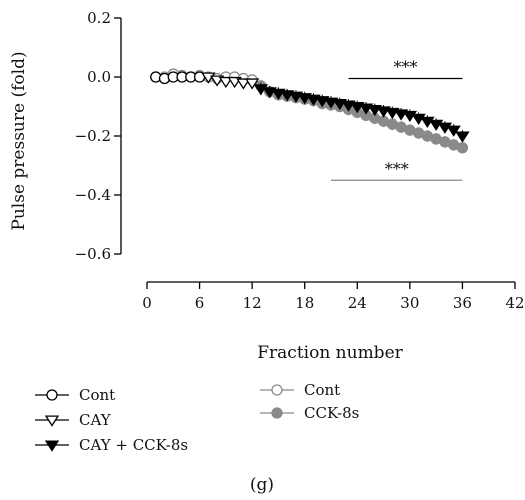 This screenshot has width=525, height=500. What do you see at coordinates (93, 136) in the screenshot?
I see `y-tick-label: −0.2` at bounding box center [93, 136].